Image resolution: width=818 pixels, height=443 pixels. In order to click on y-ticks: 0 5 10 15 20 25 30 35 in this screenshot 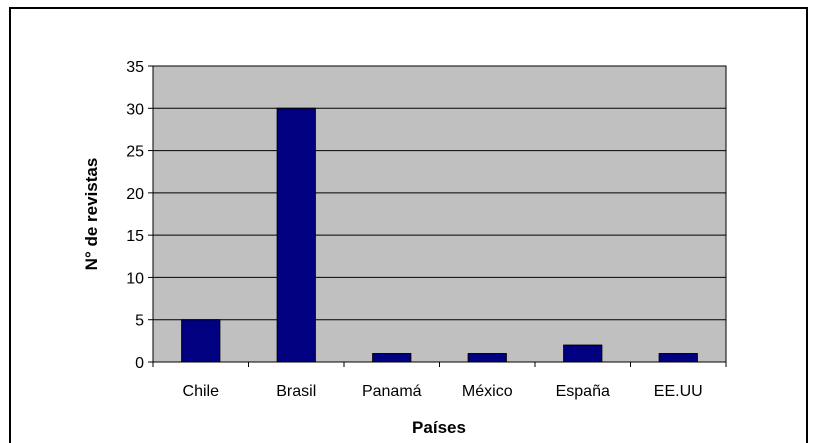, I will do `click(139, 215)`.